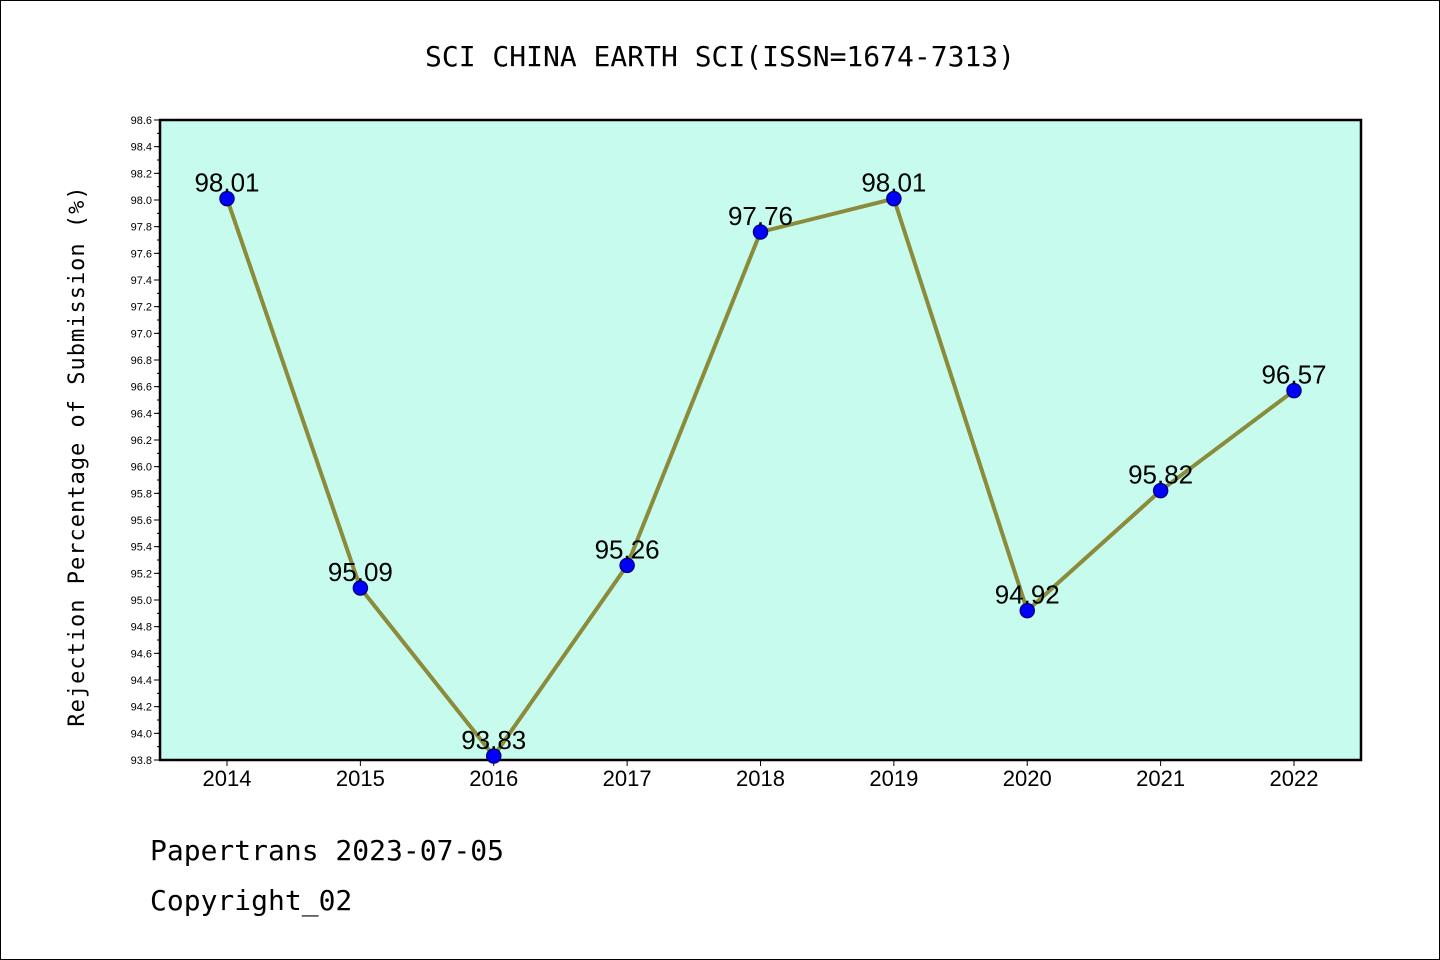 The image size is (1440, 960). Describe the element at coordinates (720, 56) in the screenshot. I see `chart-title: SCI CHINA EARTH SCI(ISSN=1674-7313)` at that location.